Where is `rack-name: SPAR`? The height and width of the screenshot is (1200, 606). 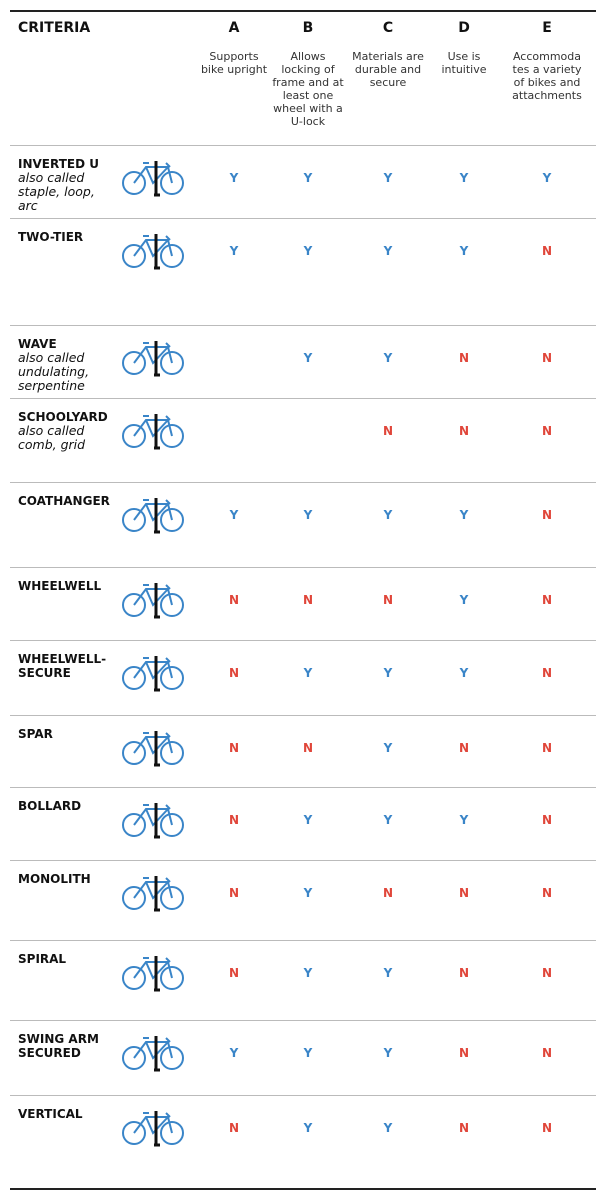 rack-name: SPAR is located at coordinates (35, 734).